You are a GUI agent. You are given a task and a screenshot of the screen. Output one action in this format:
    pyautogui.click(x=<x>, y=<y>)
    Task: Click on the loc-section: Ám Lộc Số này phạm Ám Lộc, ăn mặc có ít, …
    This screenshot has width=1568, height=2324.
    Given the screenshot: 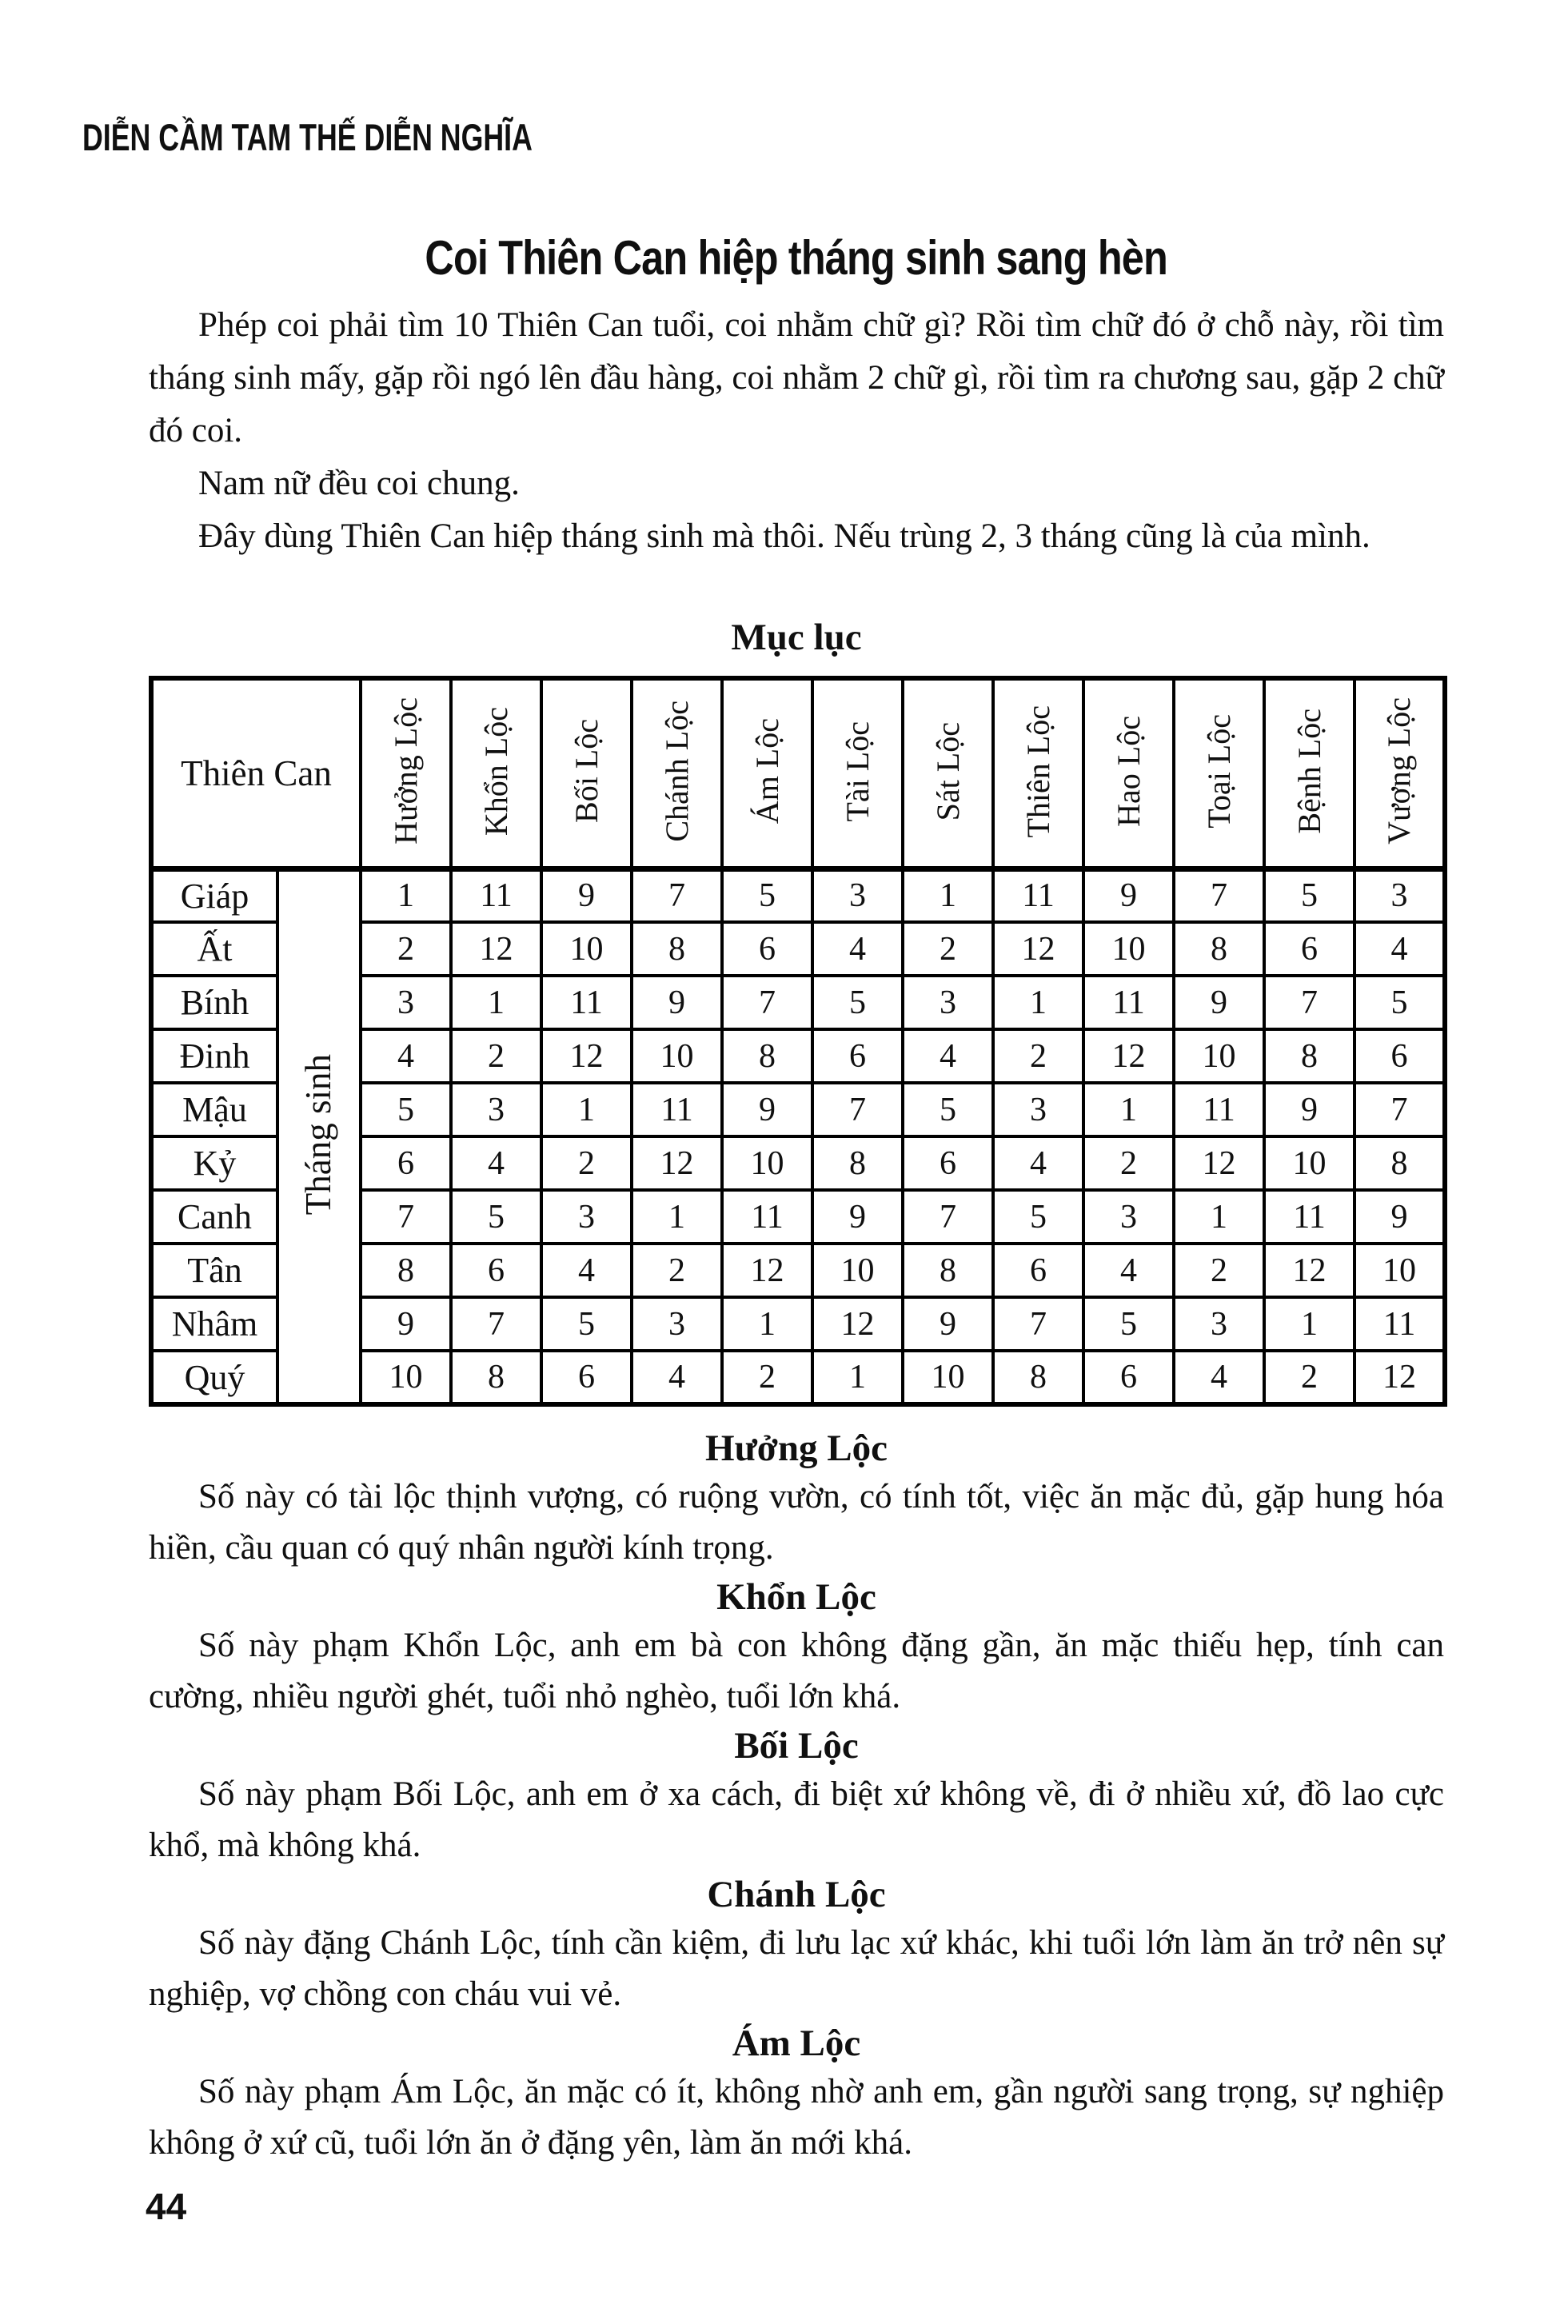 What is the action you would take?
    pyautogui.click(x=796, y=2094)
    